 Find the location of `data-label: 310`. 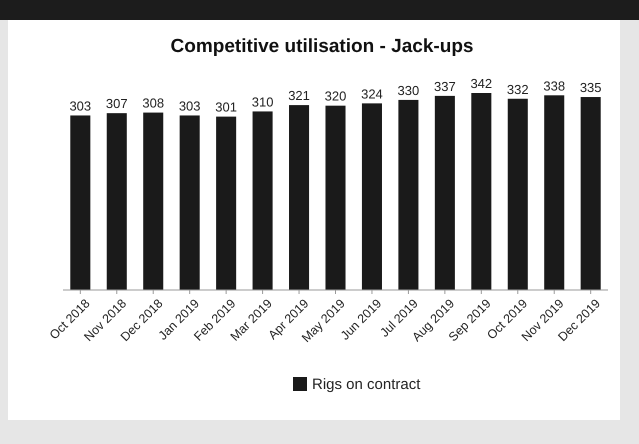

data-label: 310 is located at coordinates (263, 102).